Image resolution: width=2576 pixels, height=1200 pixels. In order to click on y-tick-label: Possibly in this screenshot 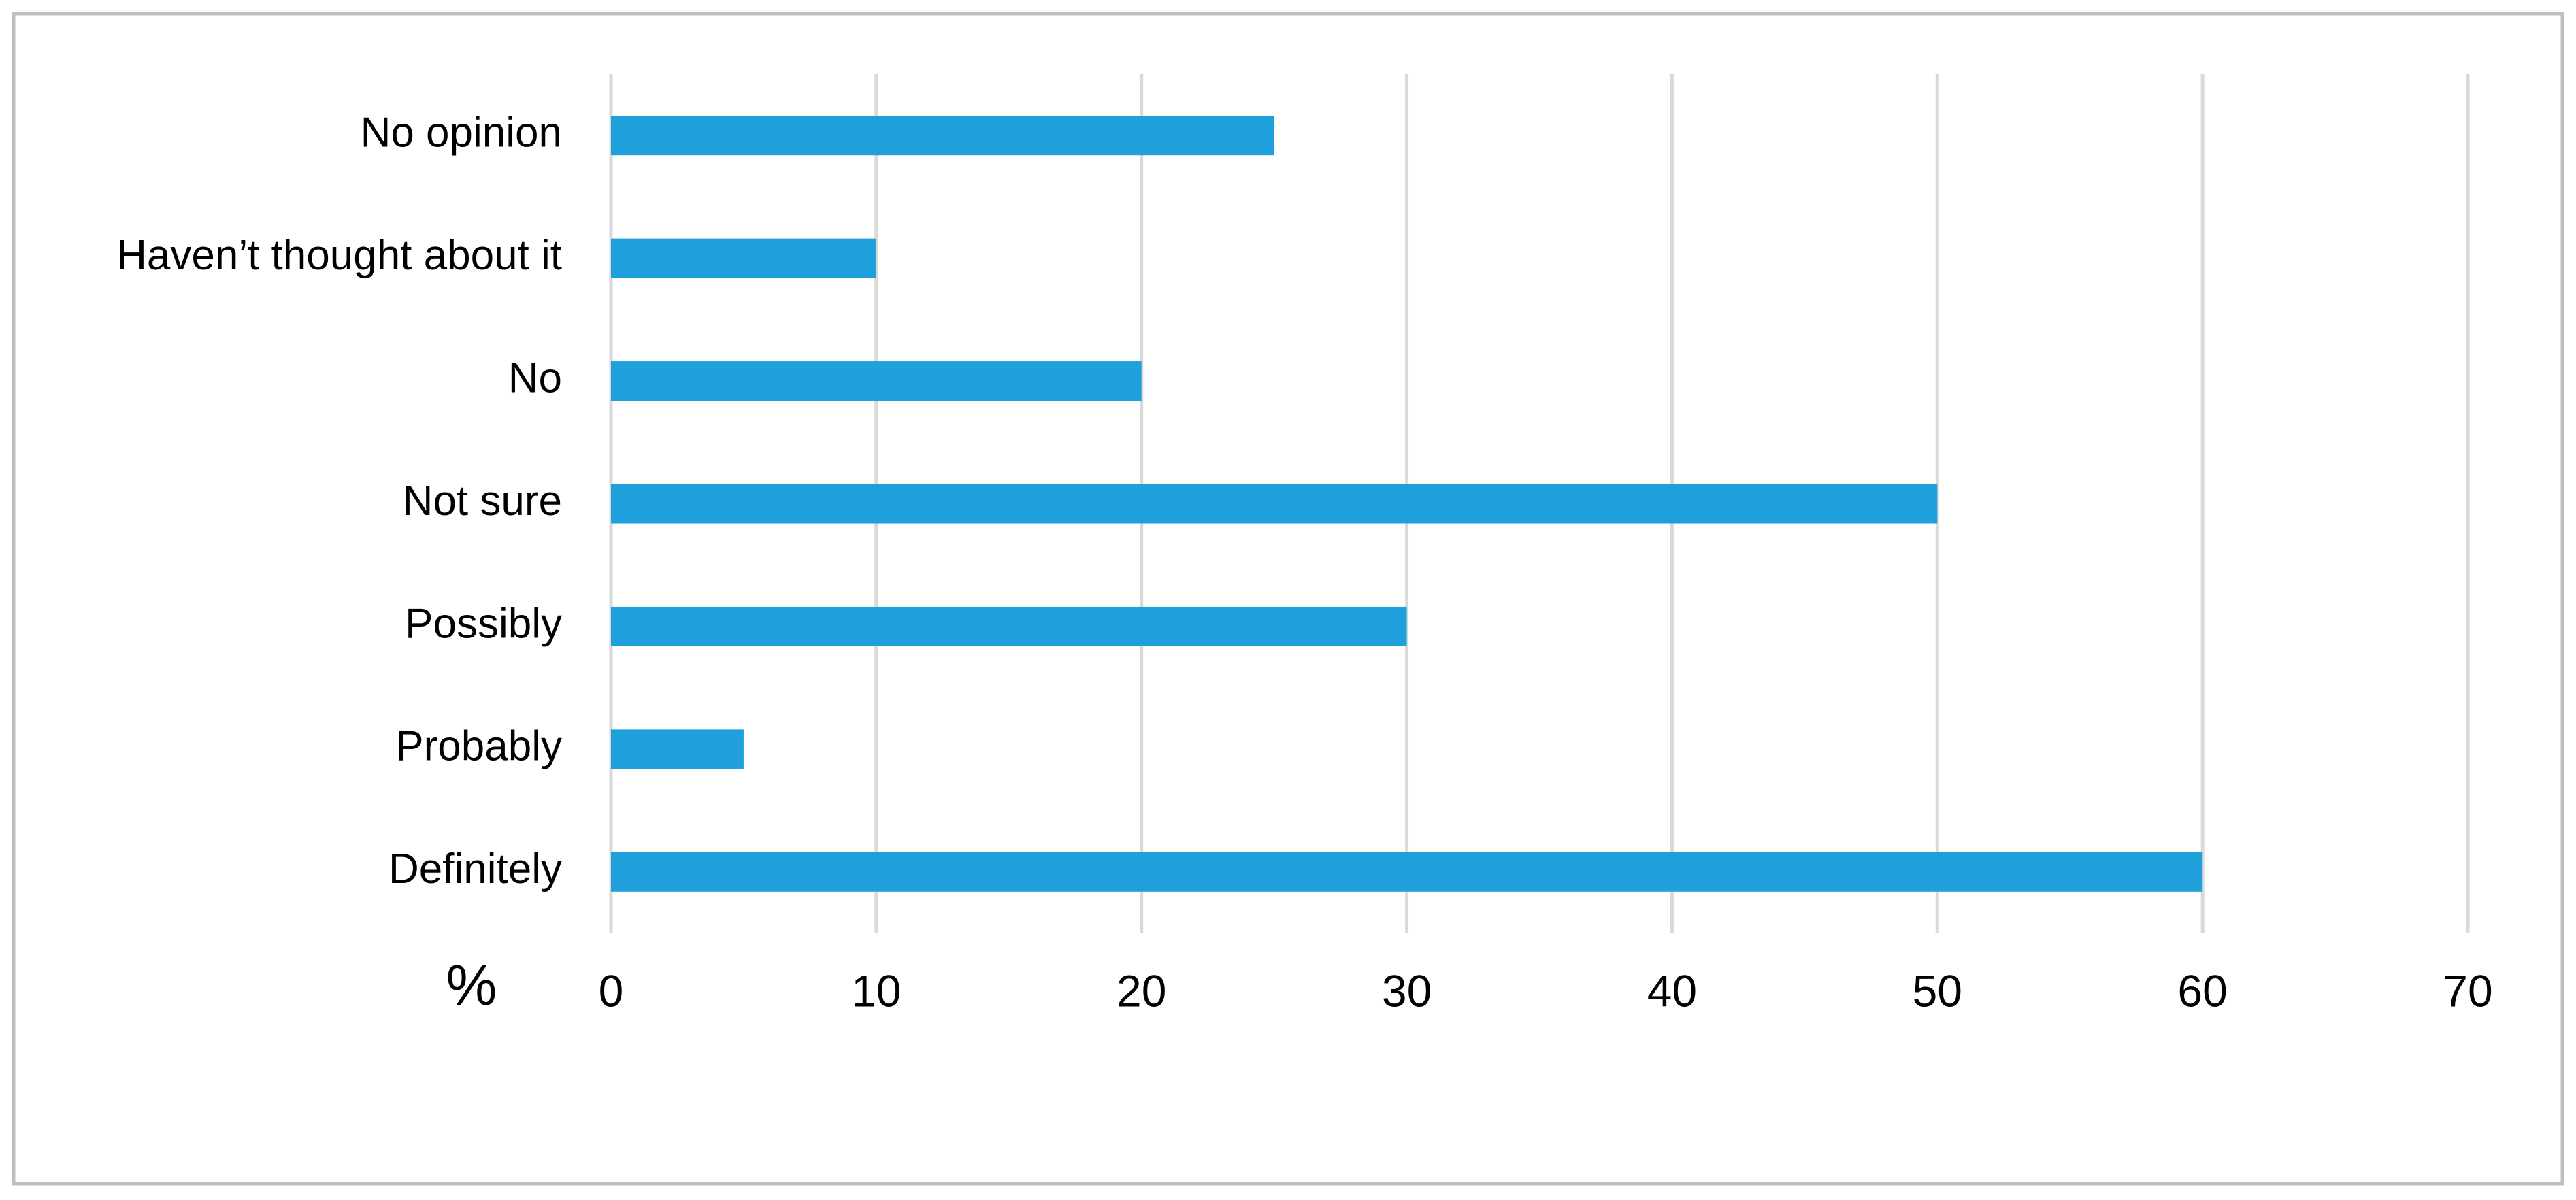, I will do `click(484, 623)`.